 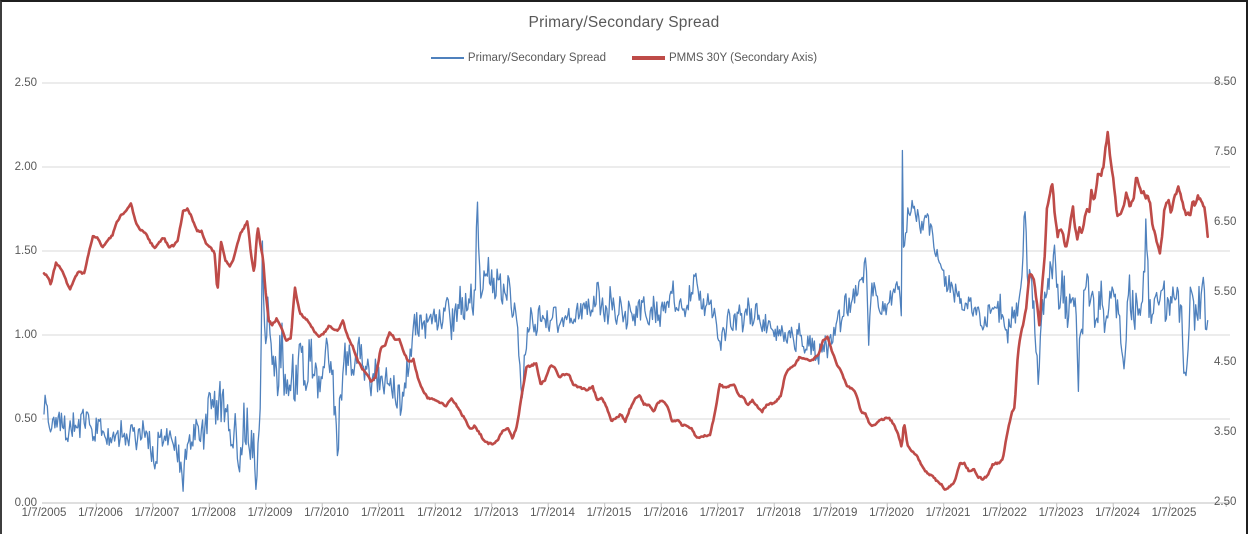 I want to click on x-axis-label: 1/7/2024, so click(x=1117, y=513).